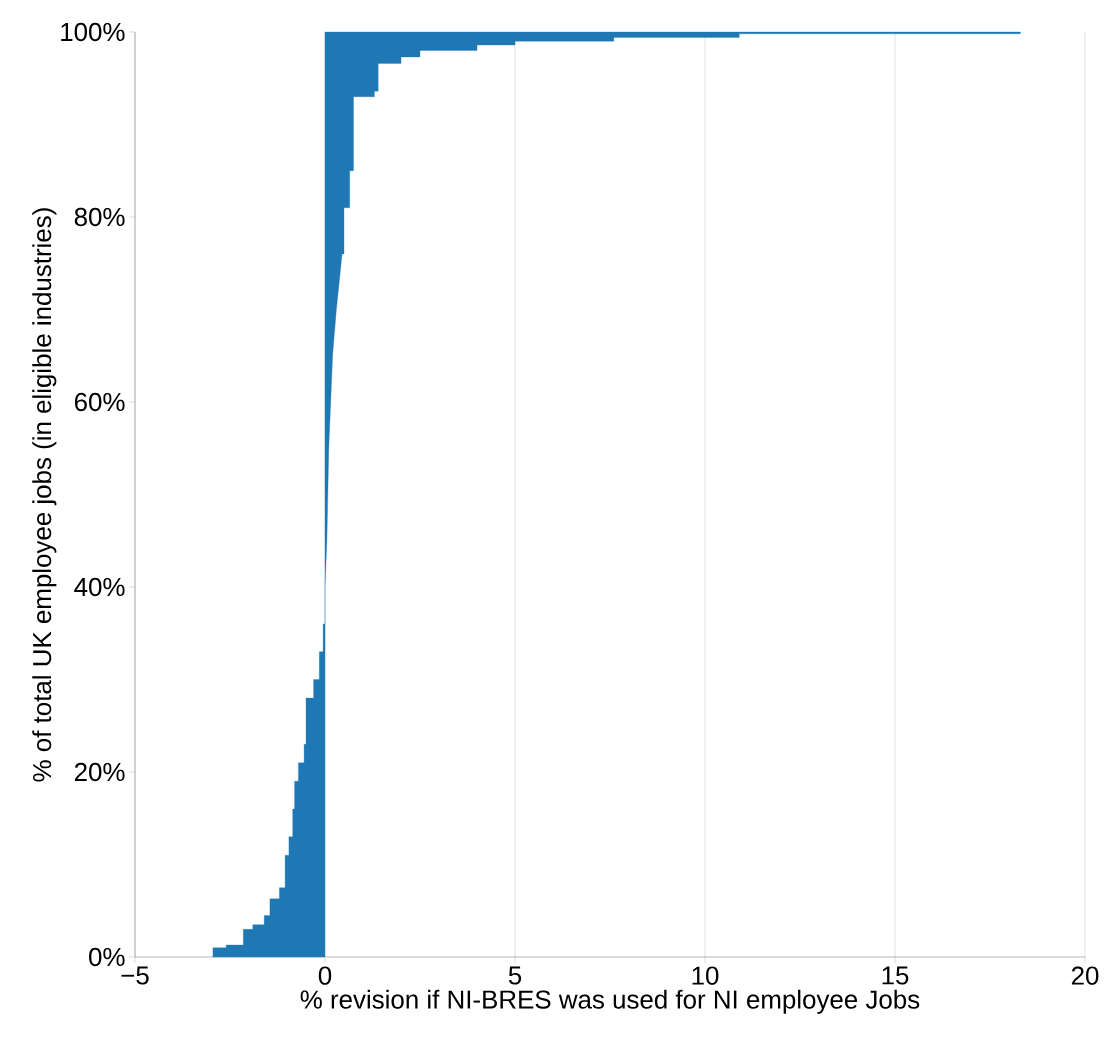 The height and width of the screenshot is (1039, 1105). Describe the element at coordinates (610, 1001) in the screenshot. I see `x-axis-title: % revision if NI-BRES was used for NI employee Jobs` at that location.